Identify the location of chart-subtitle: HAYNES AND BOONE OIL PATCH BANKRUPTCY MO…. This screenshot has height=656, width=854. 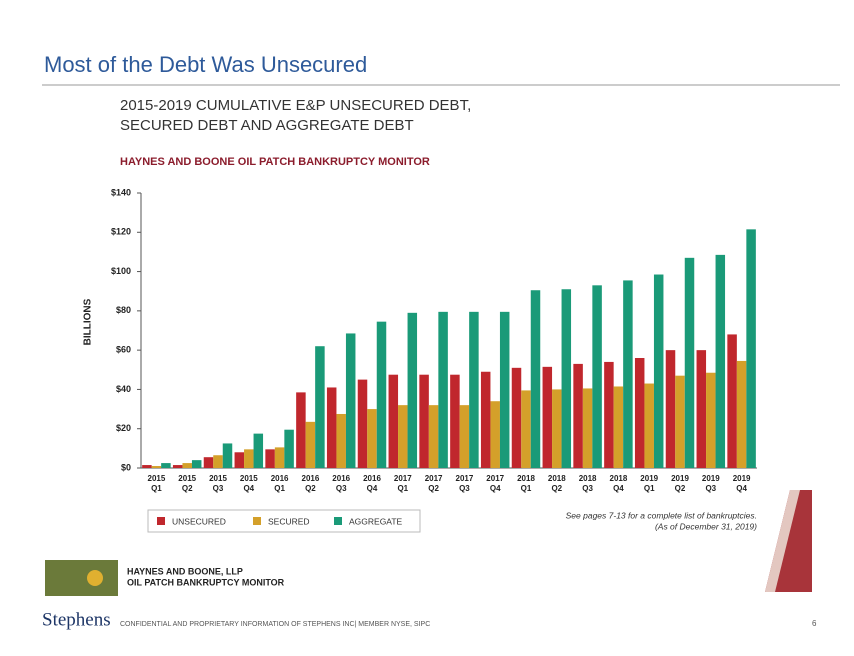
(275, 162).